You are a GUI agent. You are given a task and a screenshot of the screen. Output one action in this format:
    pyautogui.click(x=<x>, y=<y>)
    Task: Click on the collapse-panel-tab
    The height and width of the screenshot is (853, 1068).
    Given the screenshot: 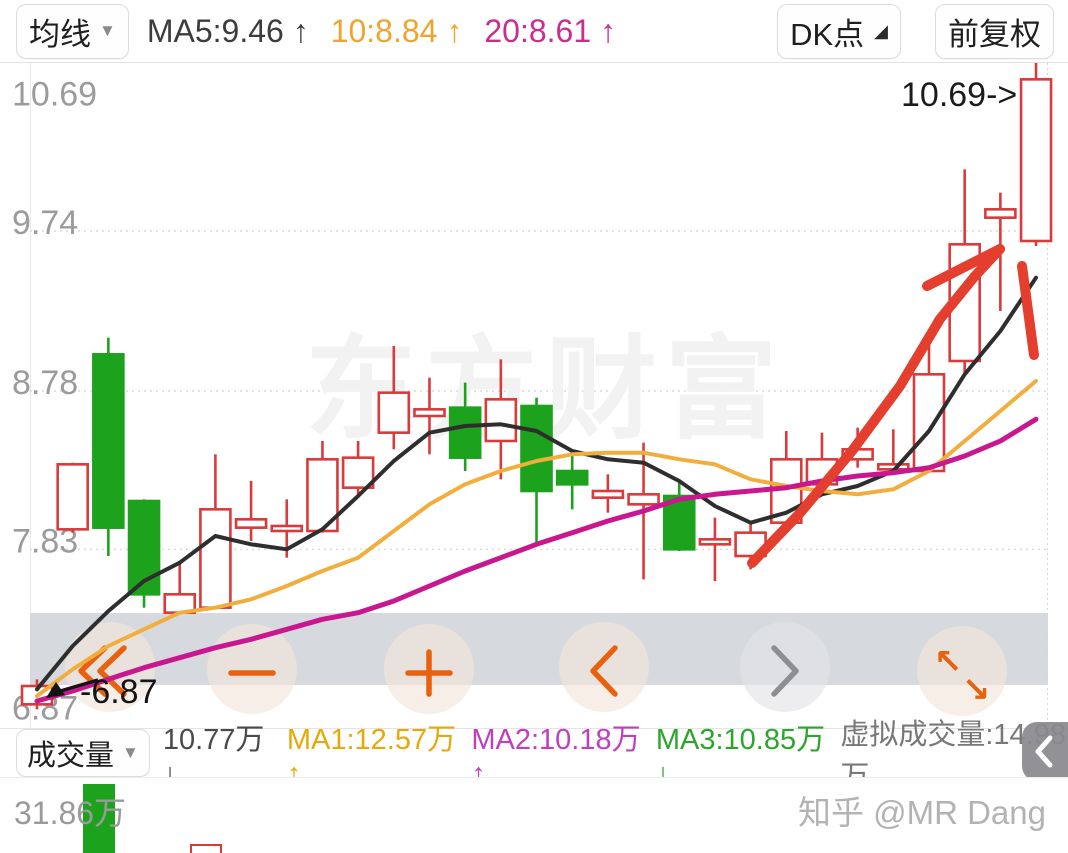 What is the action you would take?
    pyautogui.click(x=1045, y=751)
    